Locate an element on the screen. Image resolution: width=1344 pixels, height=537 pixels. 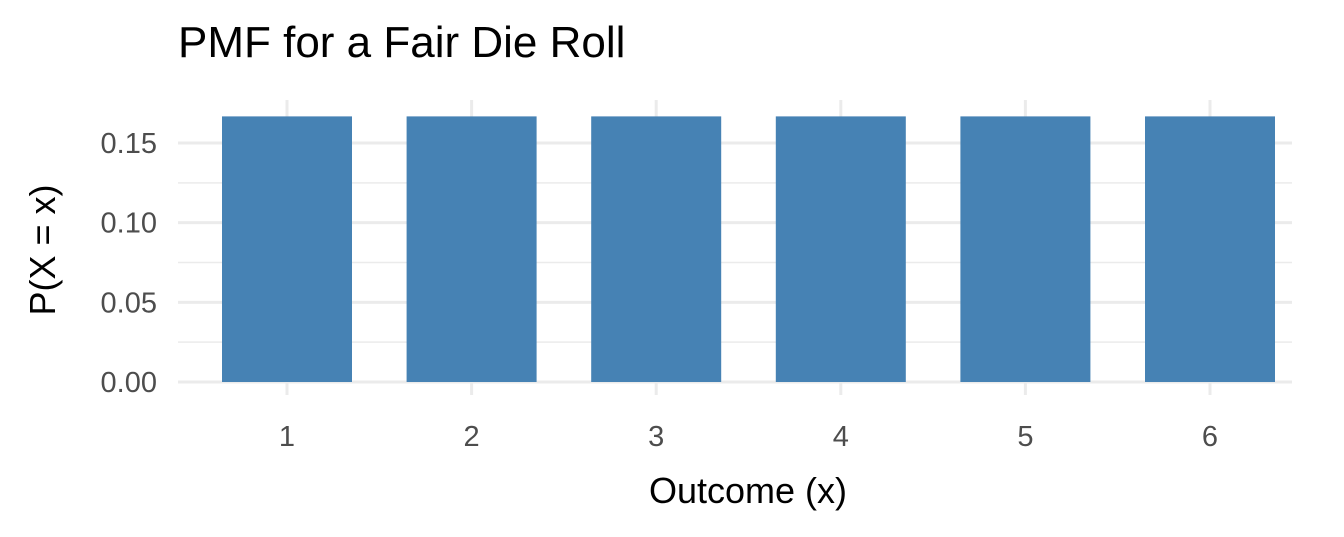
x-tick-label: 1 is located at coordinates (287, 437).